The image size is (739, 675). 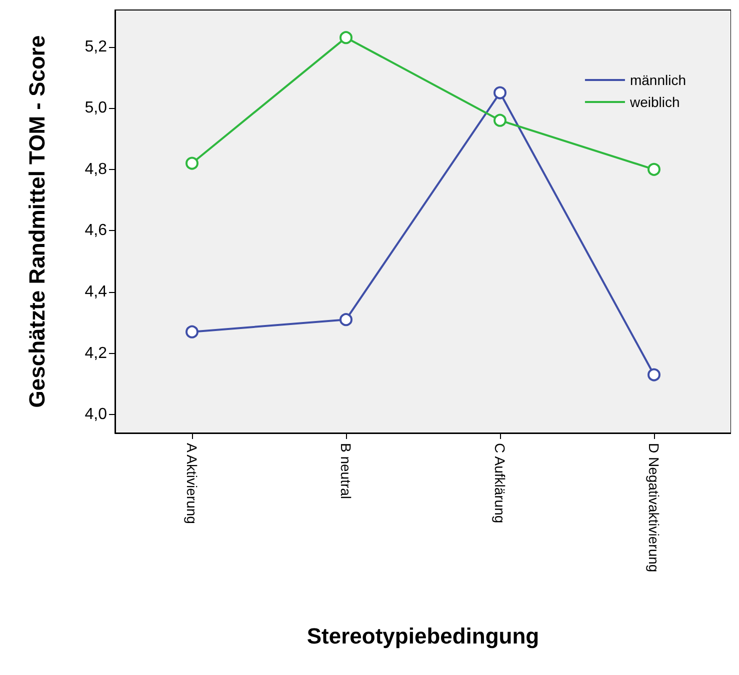 I want to click on y-tick-label: 4,8, so click(x=96, y=169).